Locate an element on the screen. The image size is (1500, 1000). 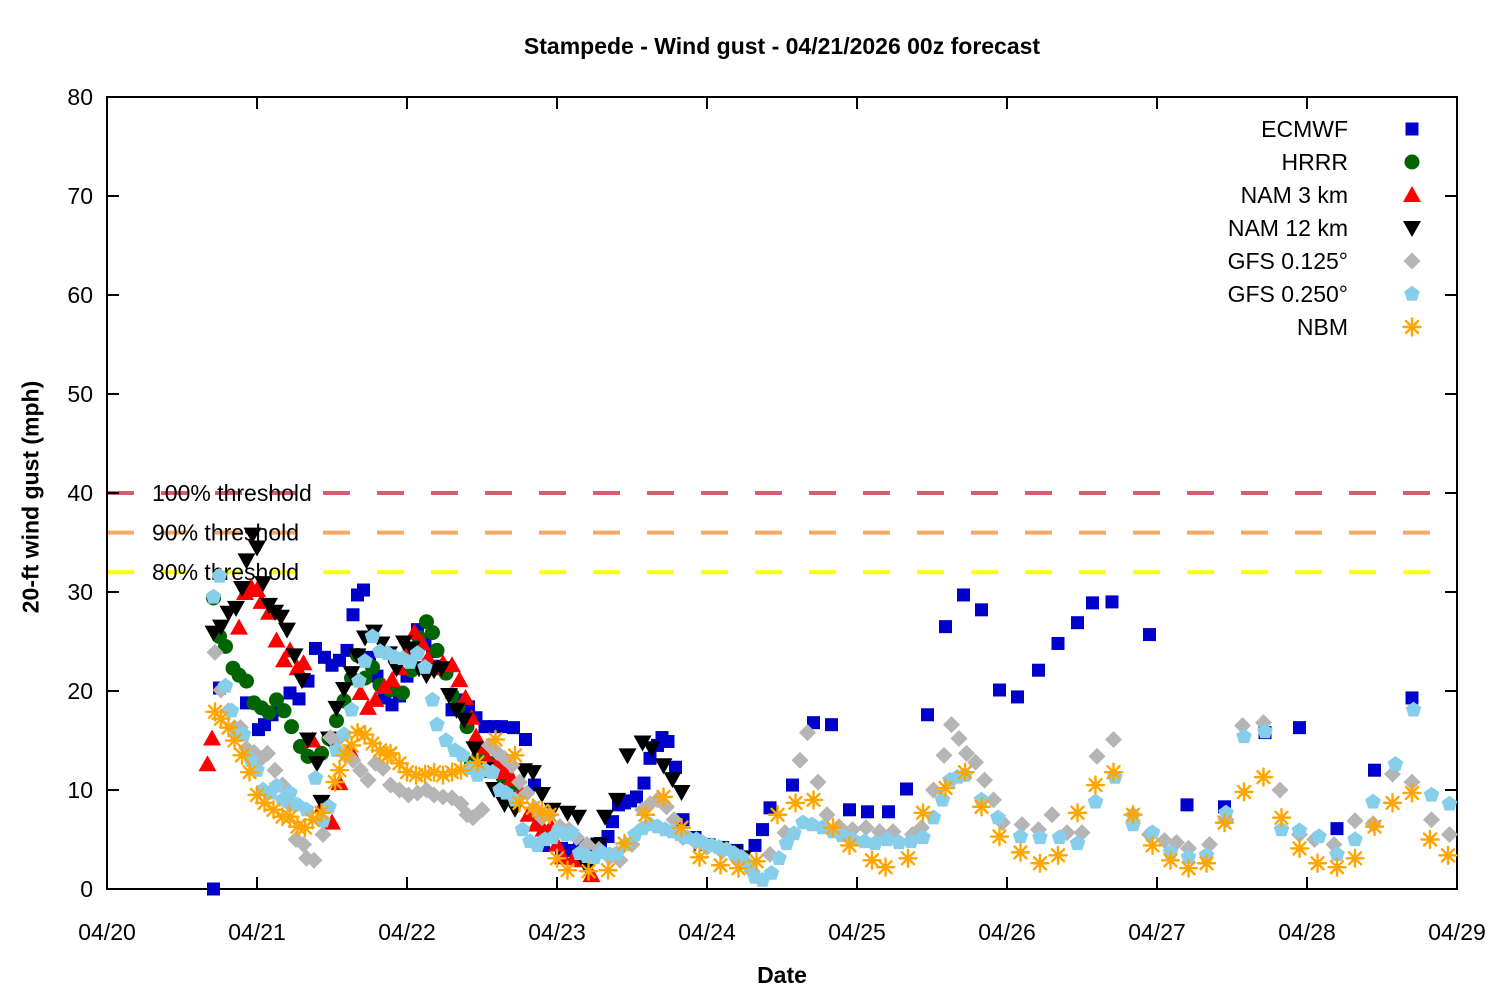
legend-item-ecmwf: ECMWF is located at coordinates (1340, 129).